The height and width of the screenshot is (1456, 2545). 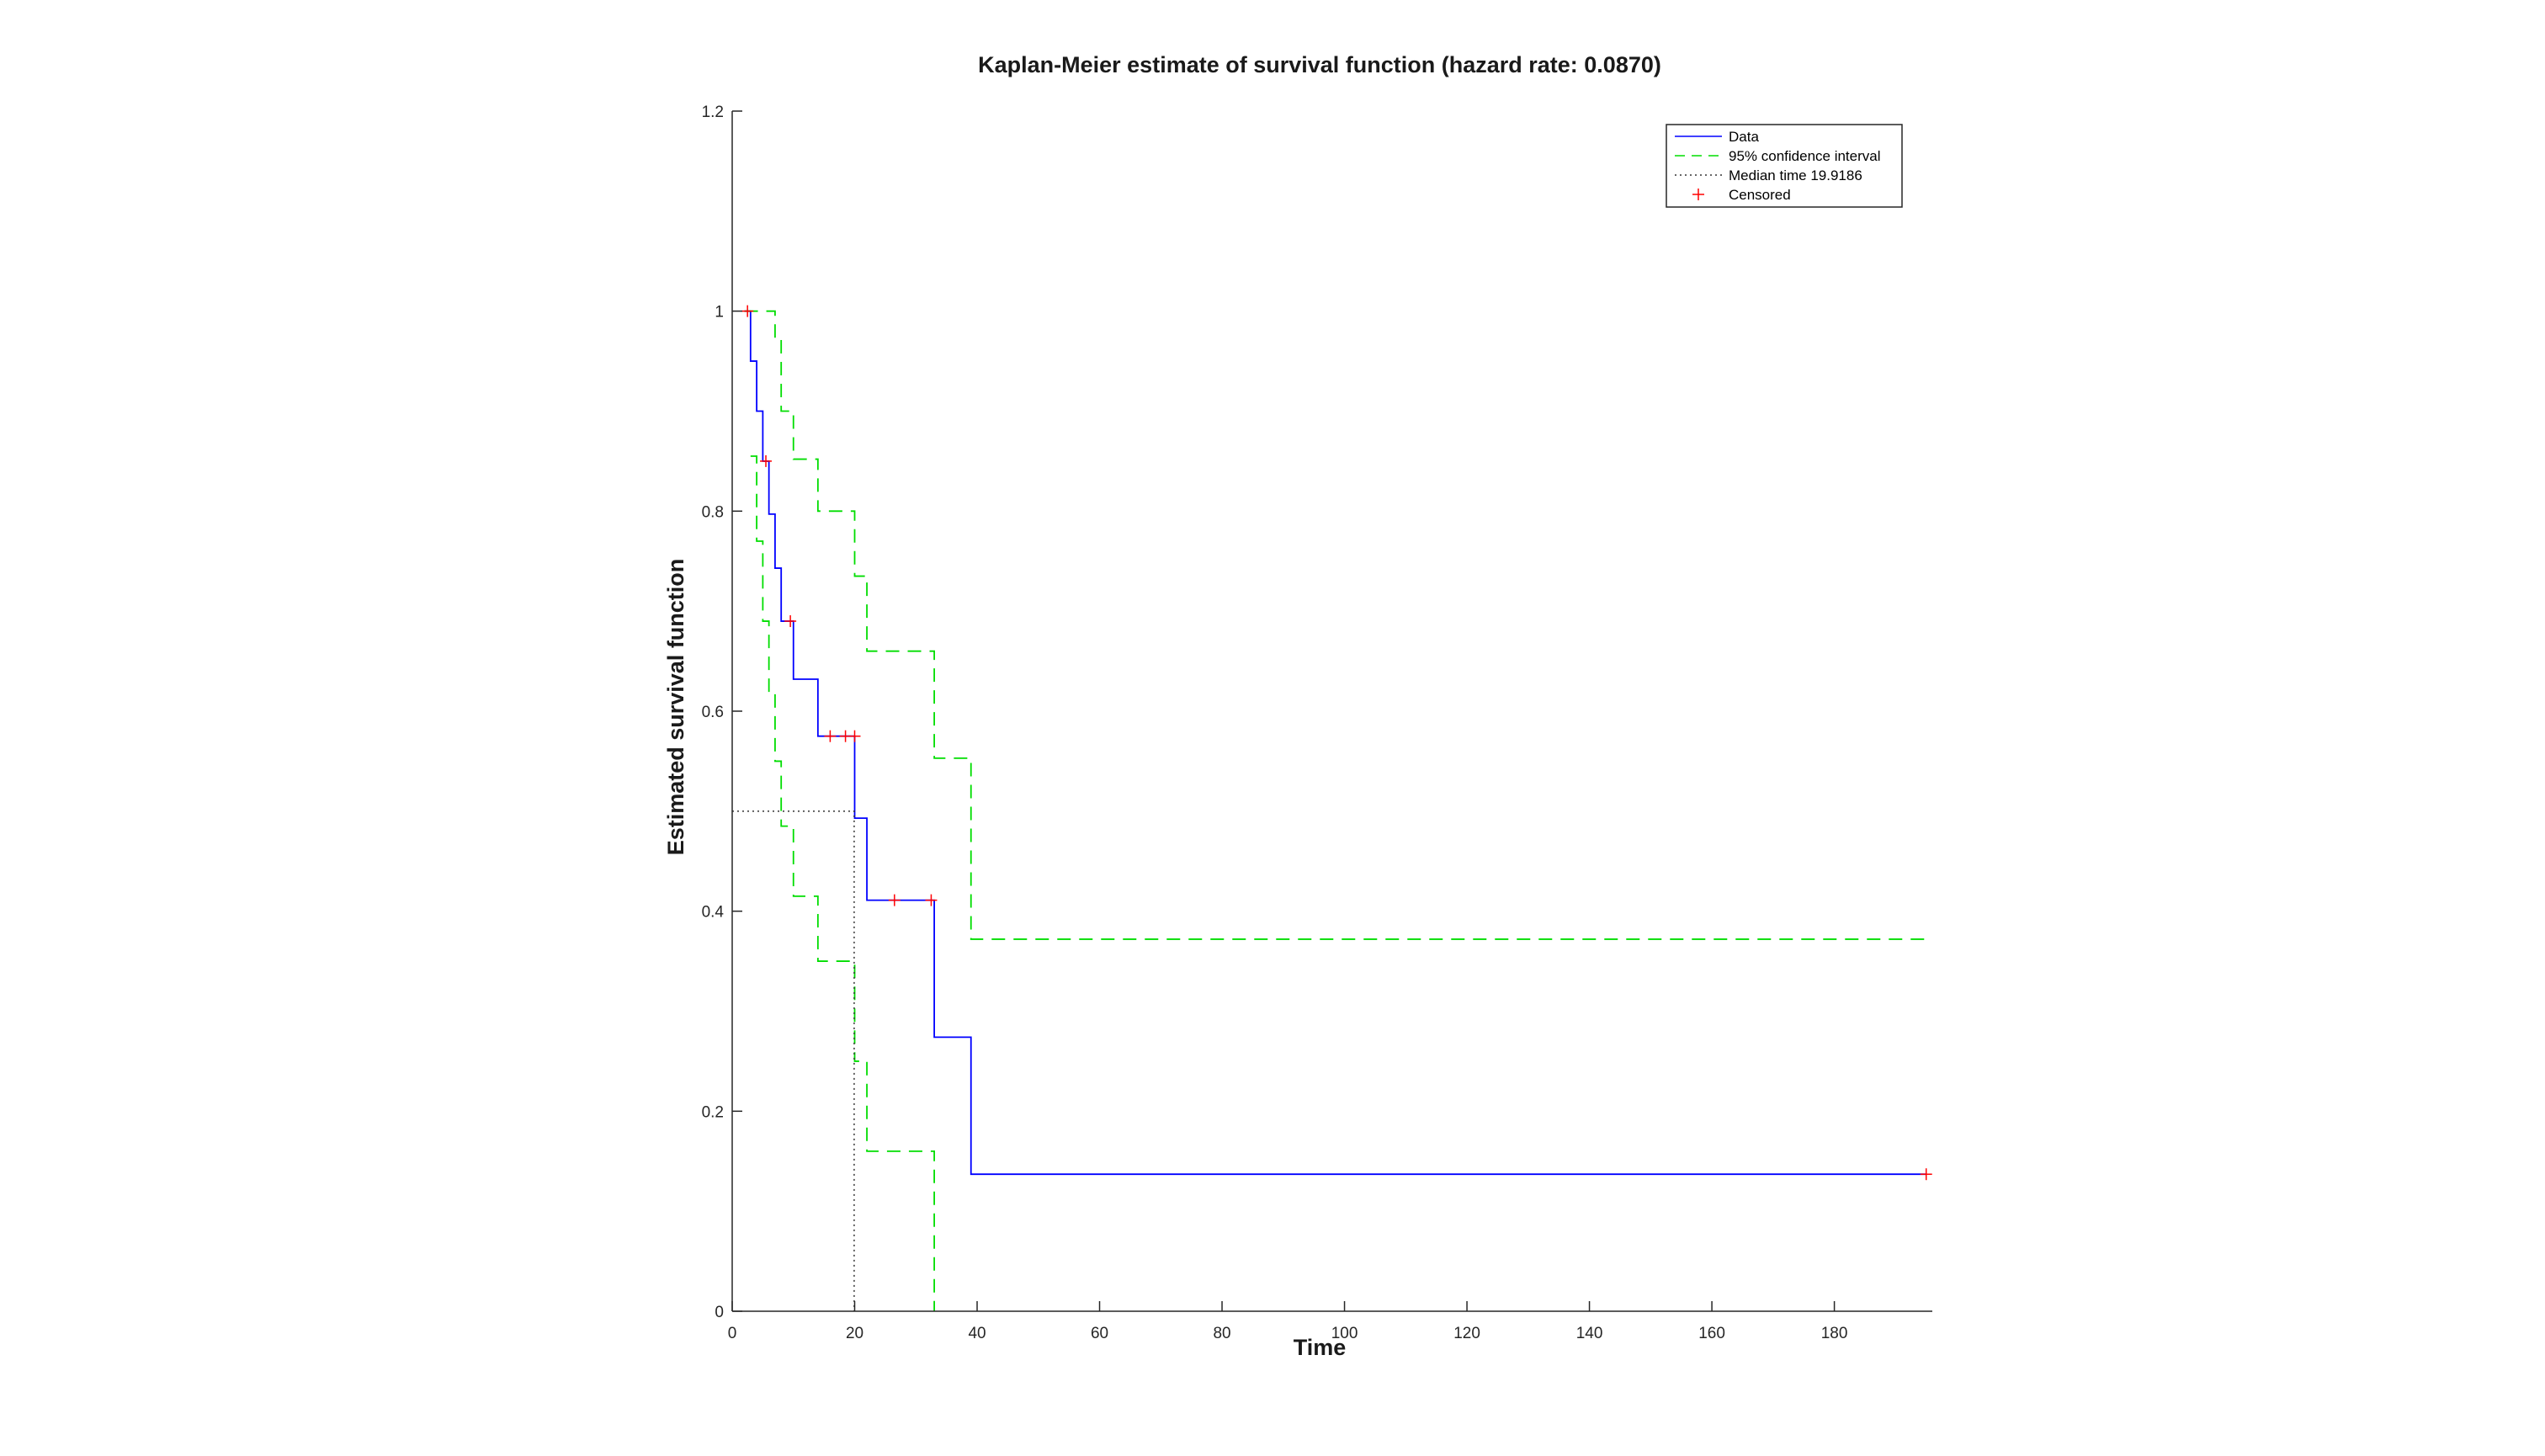 I want to click on y-tick-label: 0.8, so click(x=713, y=512).